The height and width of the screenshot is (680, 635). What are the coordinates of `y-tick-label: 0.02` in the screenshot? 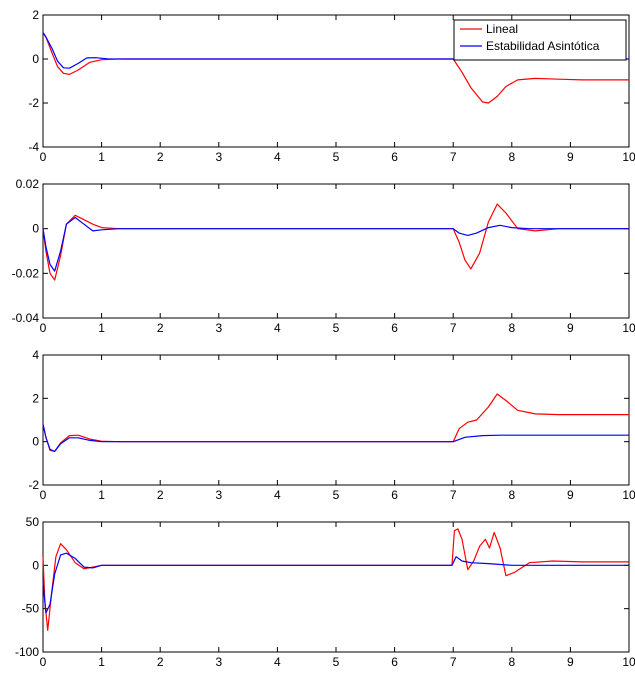 It's located at (28, 184).